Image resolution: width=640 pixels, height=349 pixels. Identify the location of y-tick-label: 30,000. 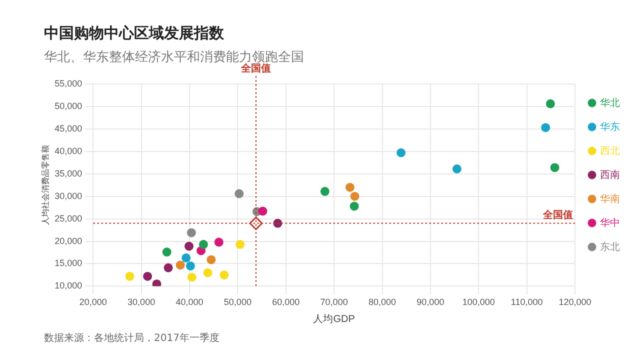
(68, 195).